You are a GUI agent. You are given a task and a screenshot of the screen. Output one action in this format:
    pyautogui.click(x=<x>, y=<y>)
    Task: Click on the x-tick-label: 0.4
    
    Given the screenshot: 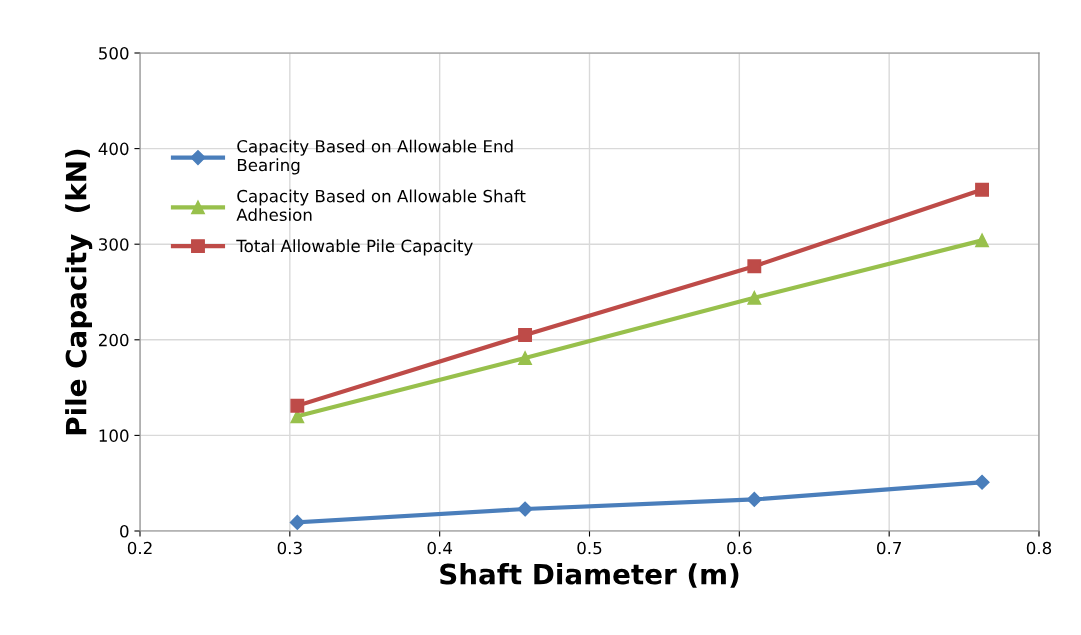 What is the action you would take?
    pyautogui.click(x=439, y=548)
    